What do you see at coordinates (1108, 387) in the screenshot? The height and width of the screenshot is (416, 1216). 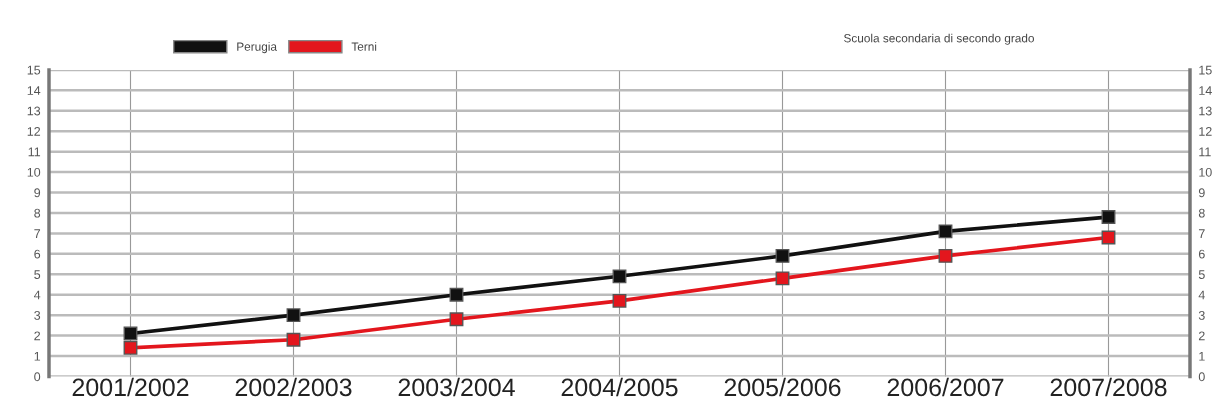 I see `x-tick-label: 2007/2008` at bounding box center [1108, 387].